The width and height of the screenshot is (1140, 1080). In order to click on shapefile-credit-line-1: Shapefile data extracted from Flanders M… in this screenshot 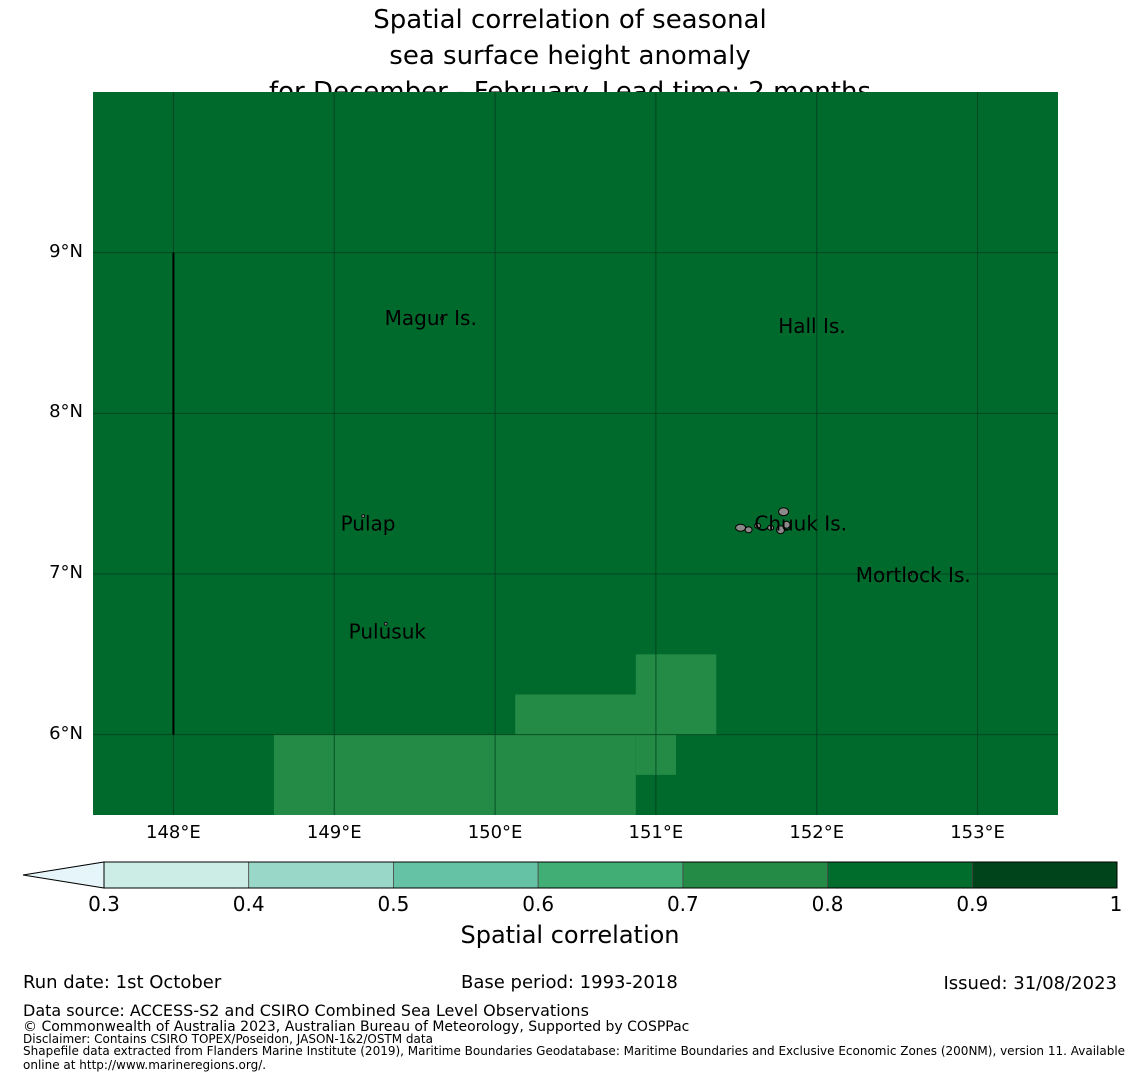, I will do `click(574, 1051)`.